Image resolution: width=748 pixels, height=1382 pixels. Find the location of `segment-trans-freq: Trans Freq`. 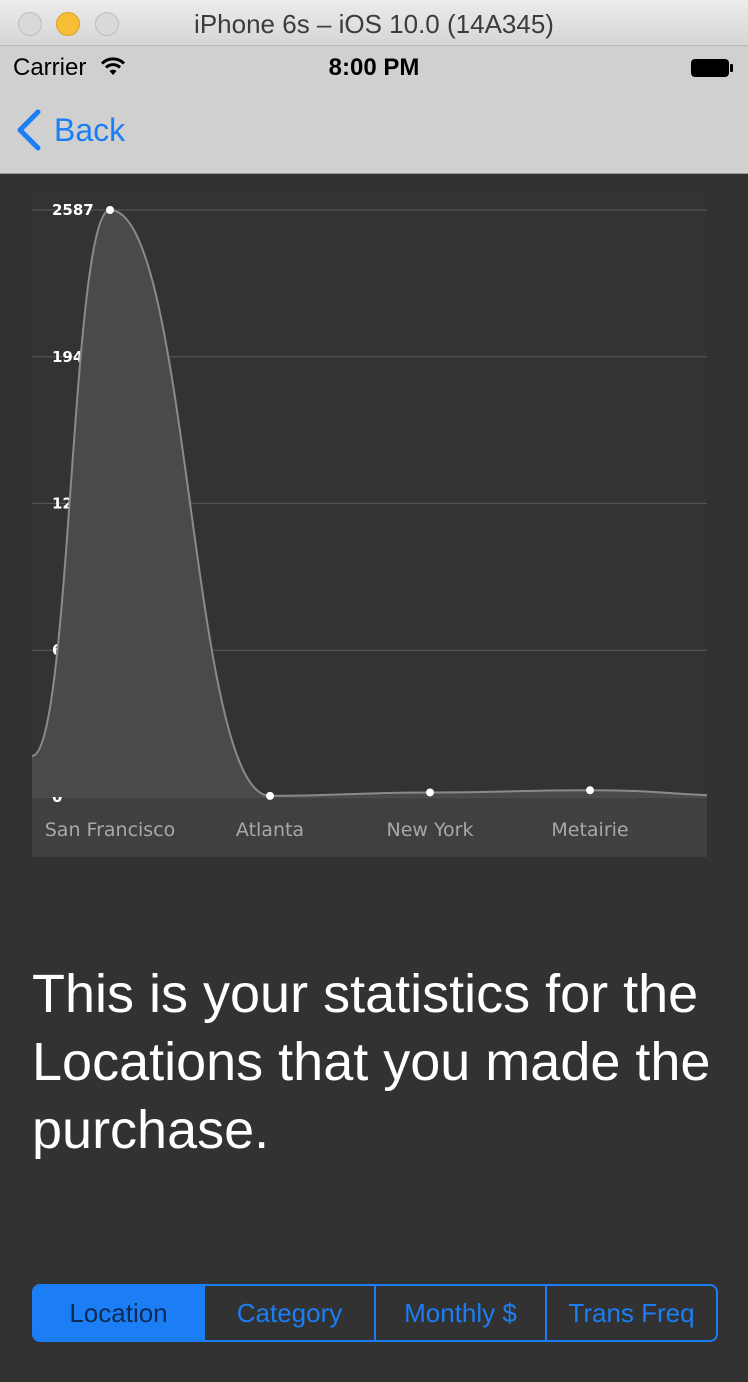

segment-trans-freq: Trans Freq is located at coordinates (630, 1313).